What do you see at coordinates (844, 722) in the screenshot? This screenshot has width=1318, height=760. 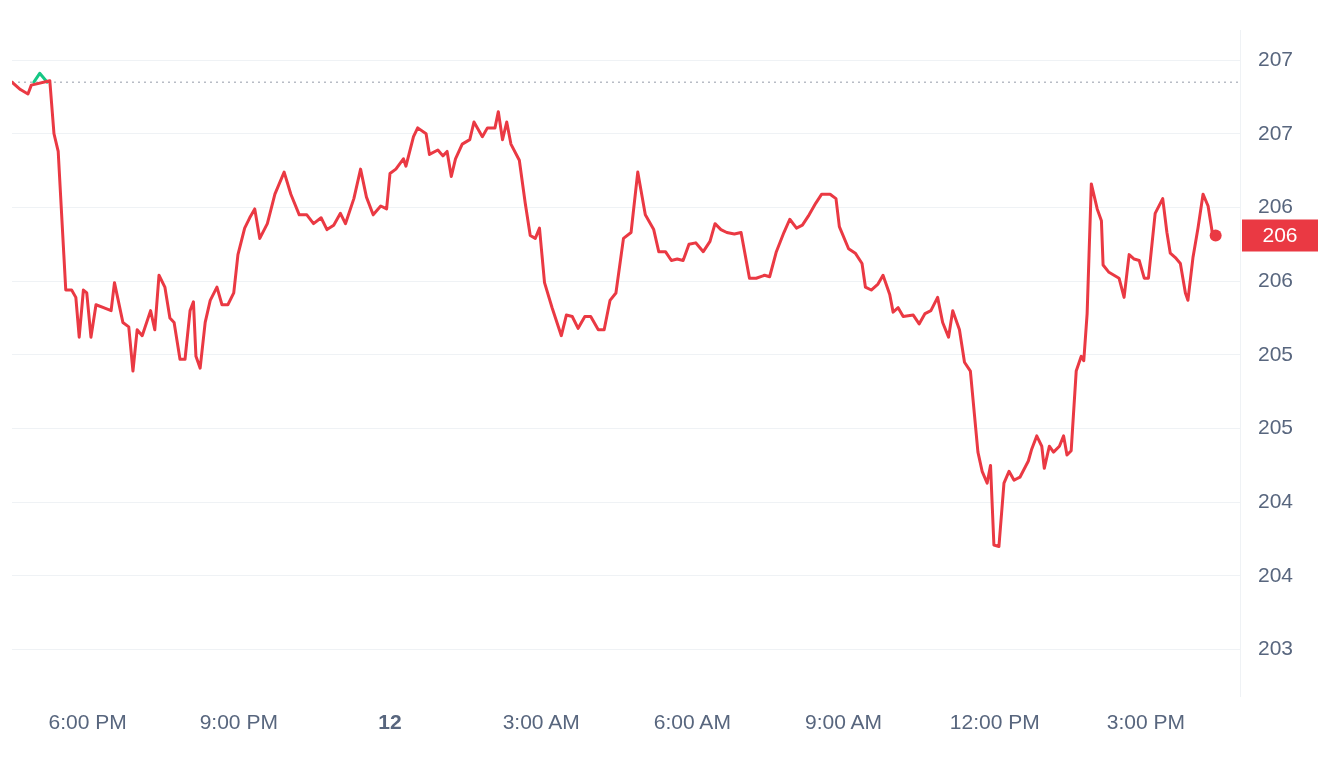 I see `x-tick-label: 9:00 AM` at bounding box center [844, 722].